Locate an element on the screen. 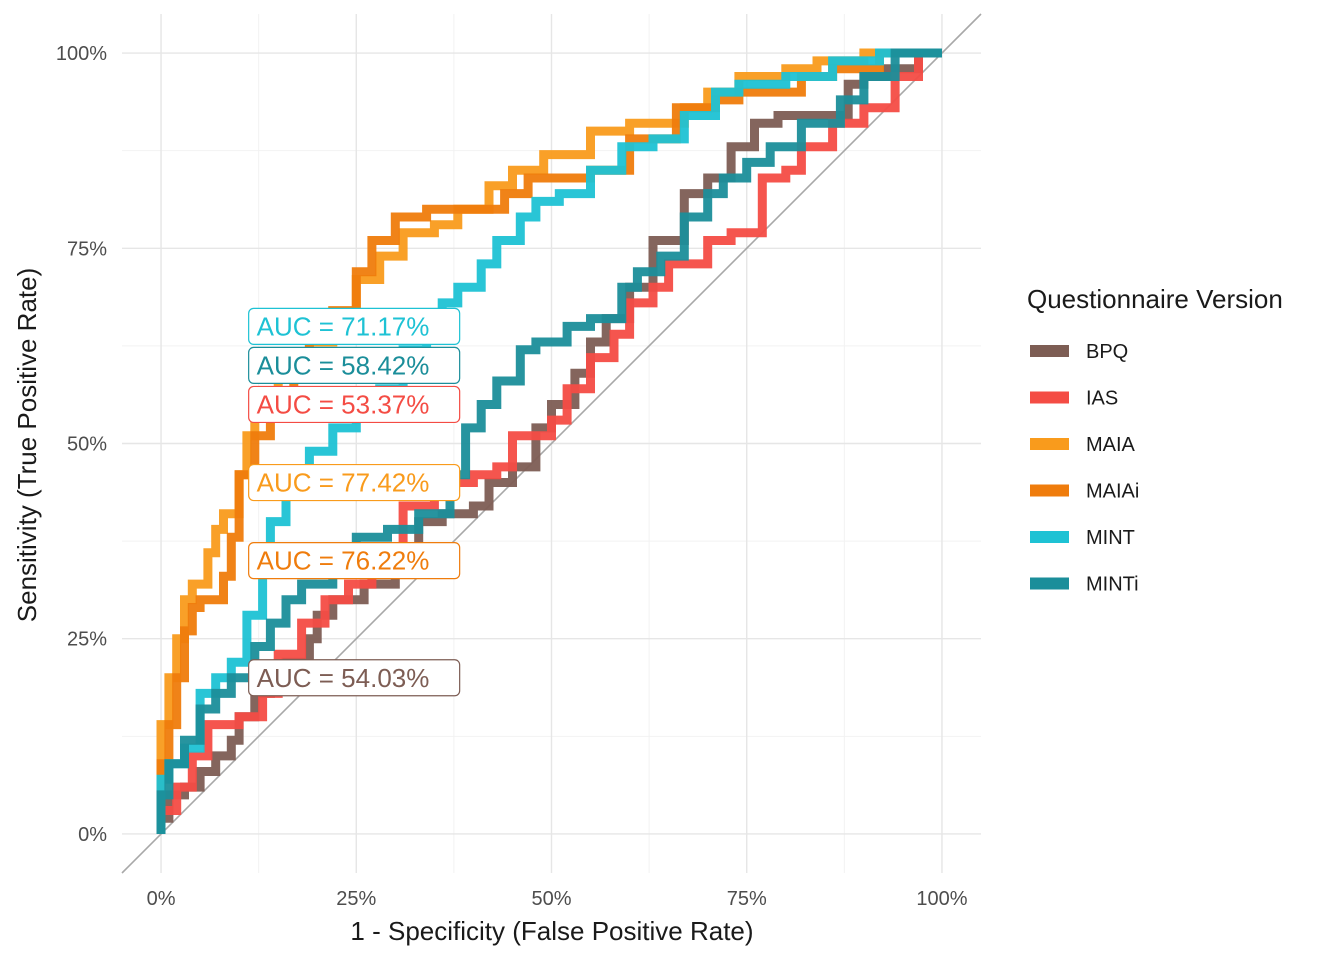 The height and width of the screenshot is (965, 1344). legend-item-bpq: BPQ is located at coordinates (1079, 352).